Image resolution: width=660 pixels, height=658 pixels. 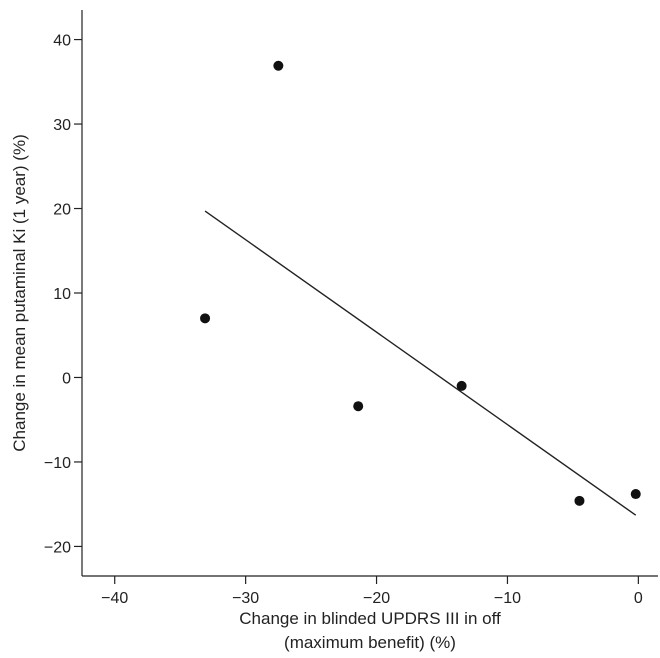 I want to click on y-tick-label: −20, so click(x=57, y=547).